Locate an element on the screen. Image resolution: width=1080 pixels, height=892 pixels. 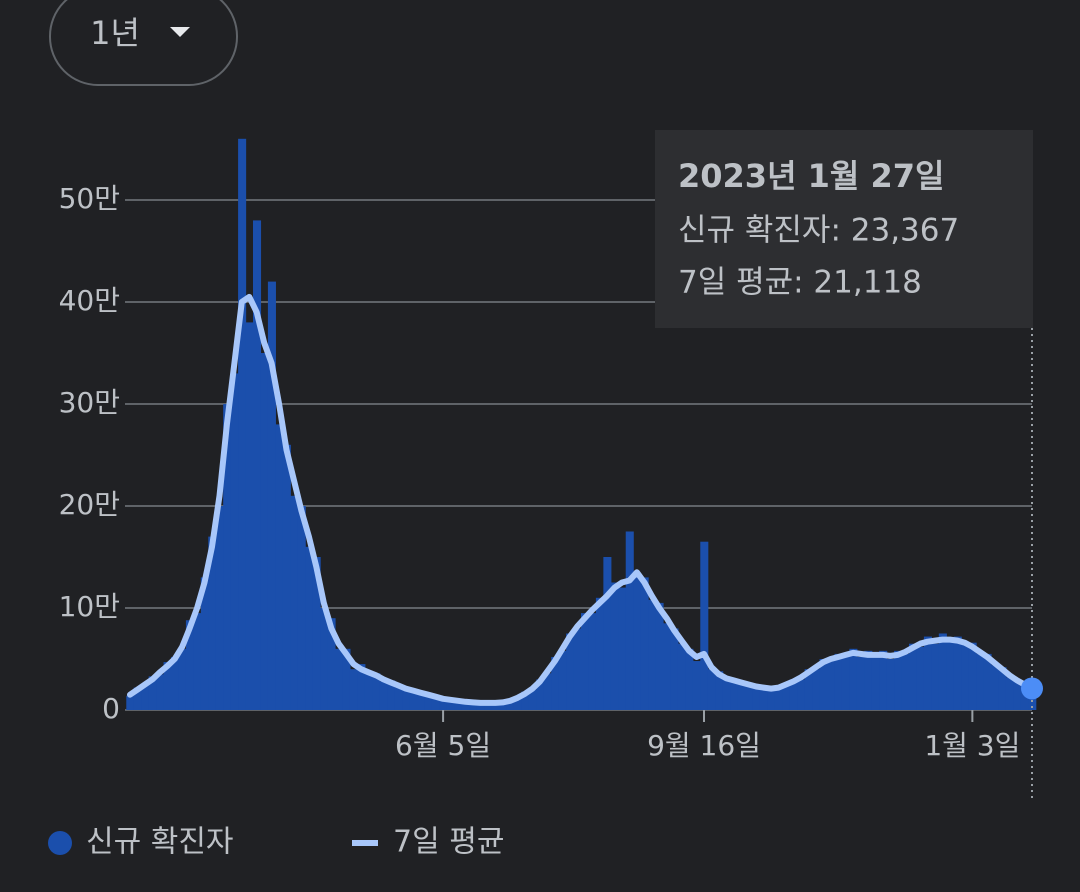
x-tick-label: 9월 16일 is located at coordinates (704, 745).